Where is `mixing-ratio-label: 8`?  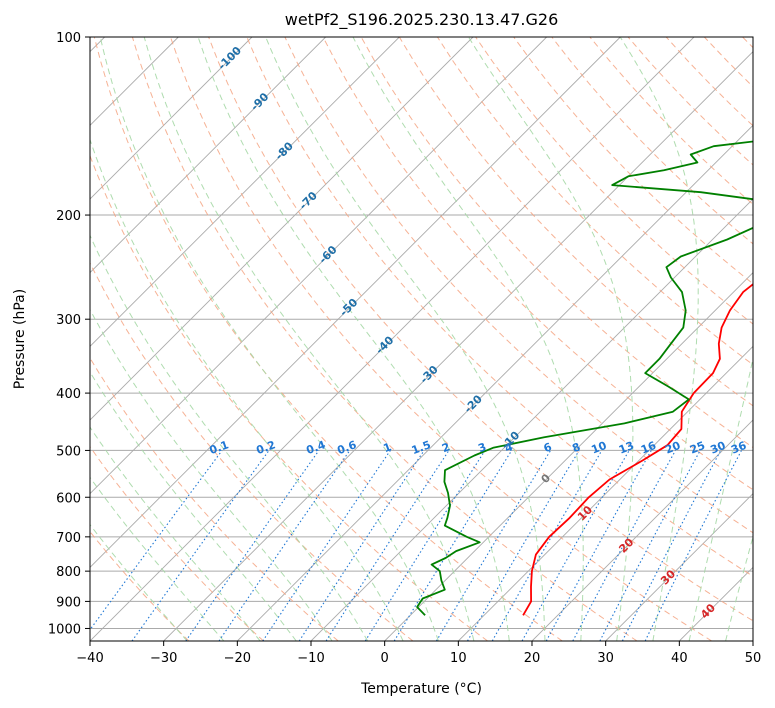 mixing-ratio-label: 8 is located at coordinates (576, 447).